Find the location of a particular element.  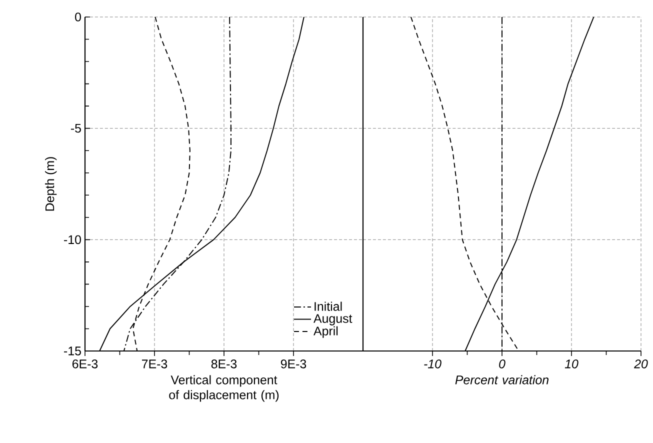

legend-label: Initial is located at coordinates (328, 306).